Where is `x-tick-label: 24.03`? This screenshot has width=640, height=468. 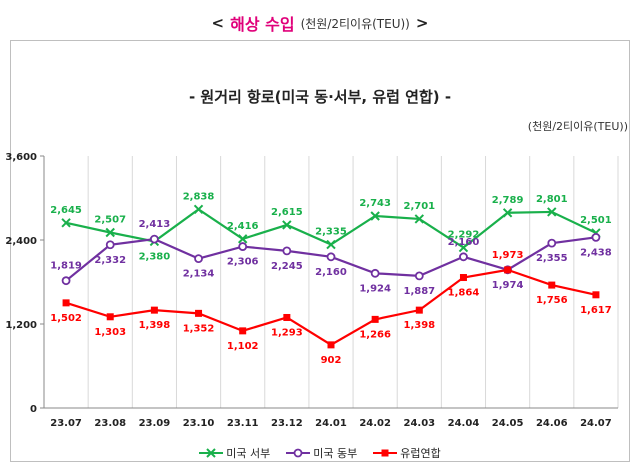 x-tick-label: 24.03 is located at coordinates (419, 423).